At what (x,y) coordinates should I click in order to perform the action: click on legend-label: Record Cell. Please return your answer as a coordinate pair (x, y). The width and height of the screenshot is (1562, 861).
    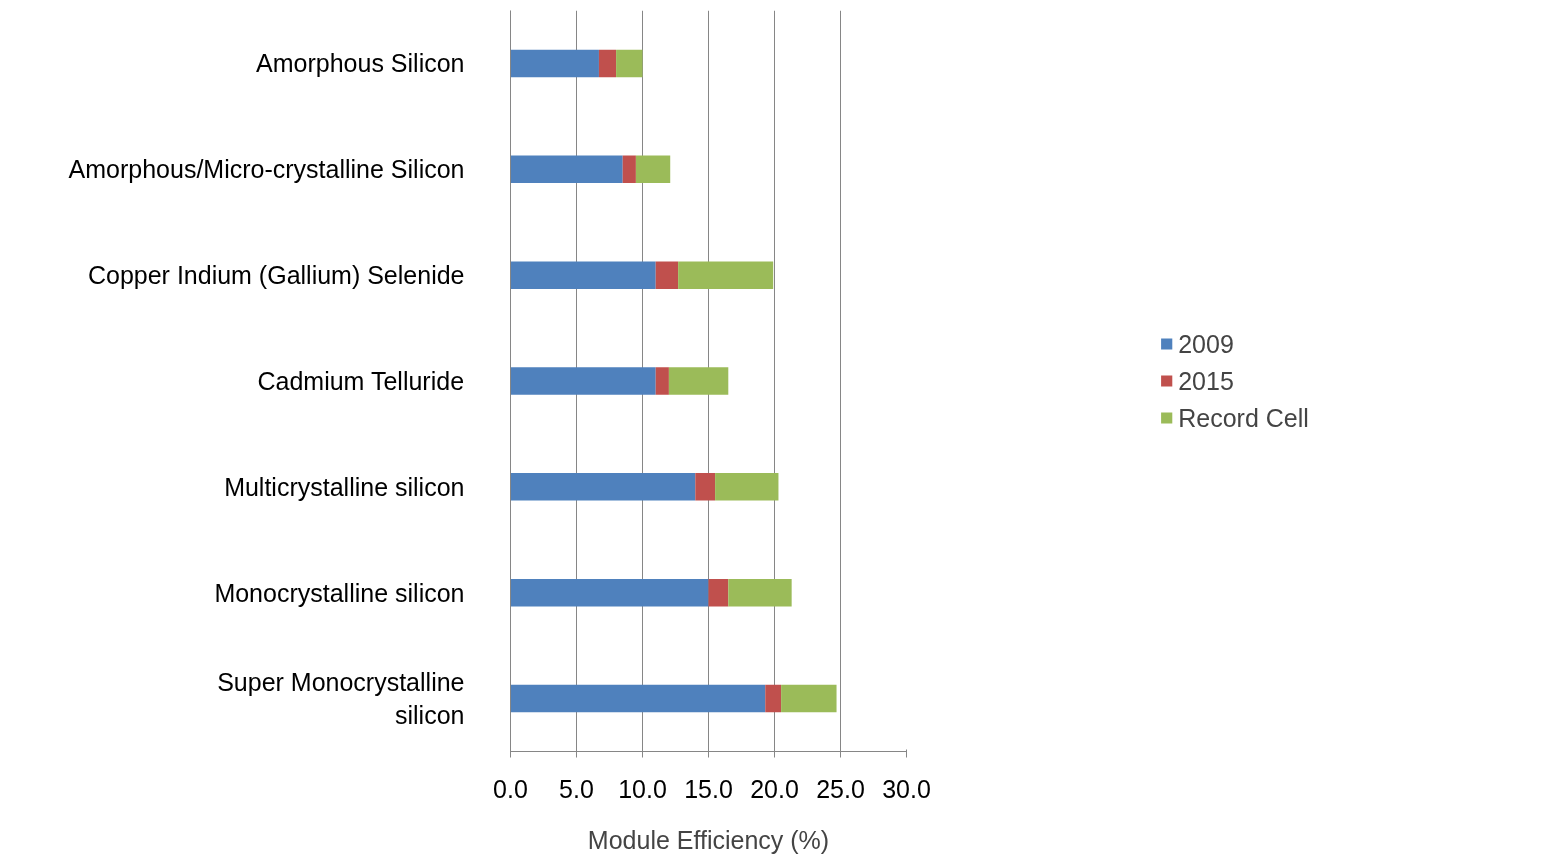
    Looking at the image, I should click on (1243, 417).